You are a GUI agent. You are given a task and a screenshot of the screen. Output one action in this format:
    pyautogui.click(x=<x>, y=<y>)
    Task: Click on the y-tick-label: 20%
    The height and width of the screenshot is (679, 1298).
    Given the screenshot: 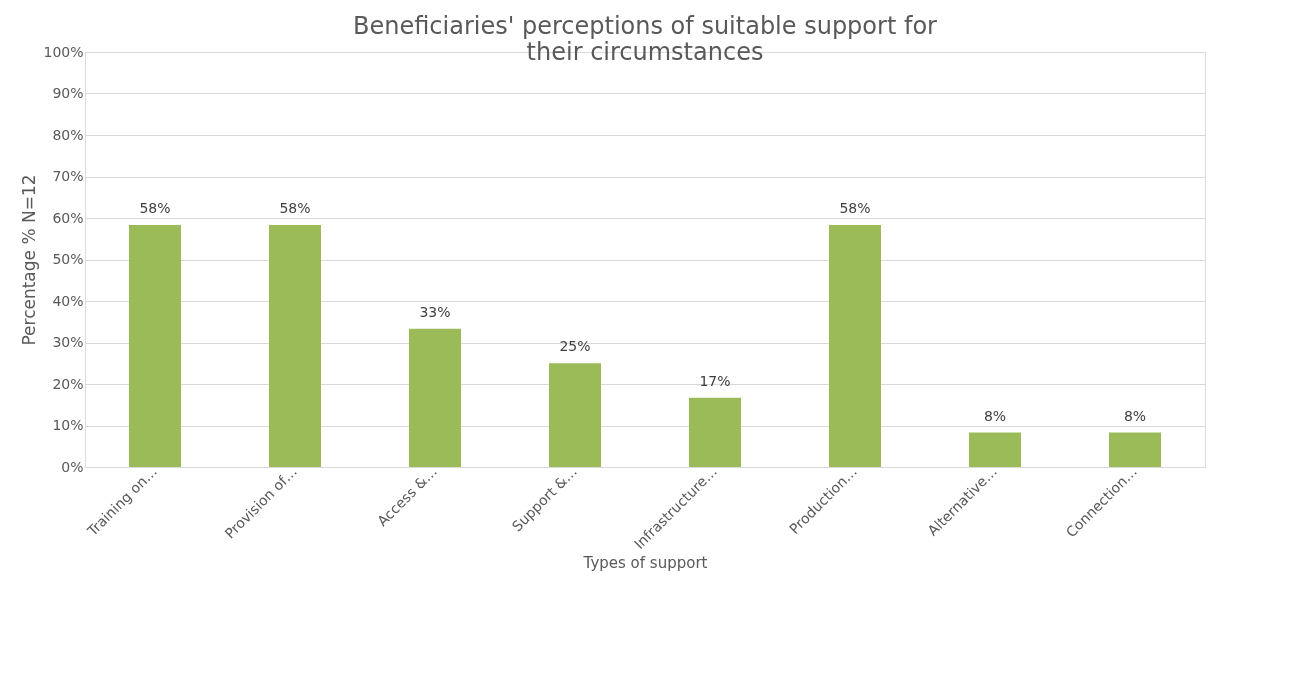 What is the action you would take?
    pyautogui.click(x=68, y=383)
    